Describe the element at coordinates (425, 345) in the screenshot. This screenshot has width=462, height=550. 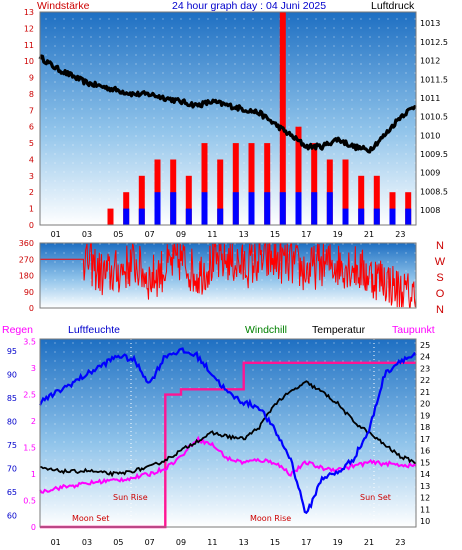
I see `temperature-tick: 25` at that location.